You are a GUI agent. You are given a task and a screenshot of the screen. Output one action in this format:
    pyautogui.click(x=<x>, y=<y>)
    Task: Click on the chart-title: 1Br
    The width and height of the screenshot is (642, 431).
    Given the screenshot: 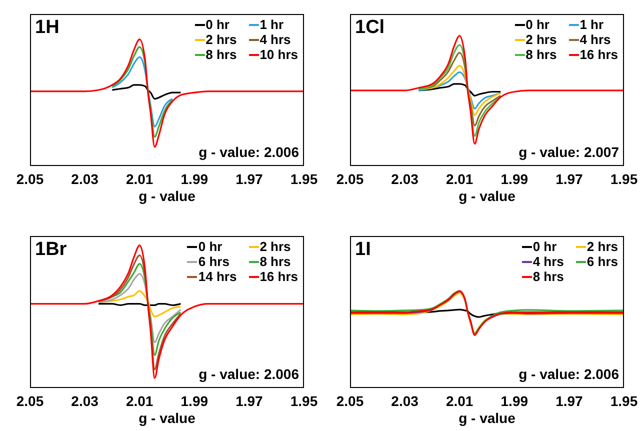 What is the action you would take?
    pyautogui.click(x=51, y=250)
    